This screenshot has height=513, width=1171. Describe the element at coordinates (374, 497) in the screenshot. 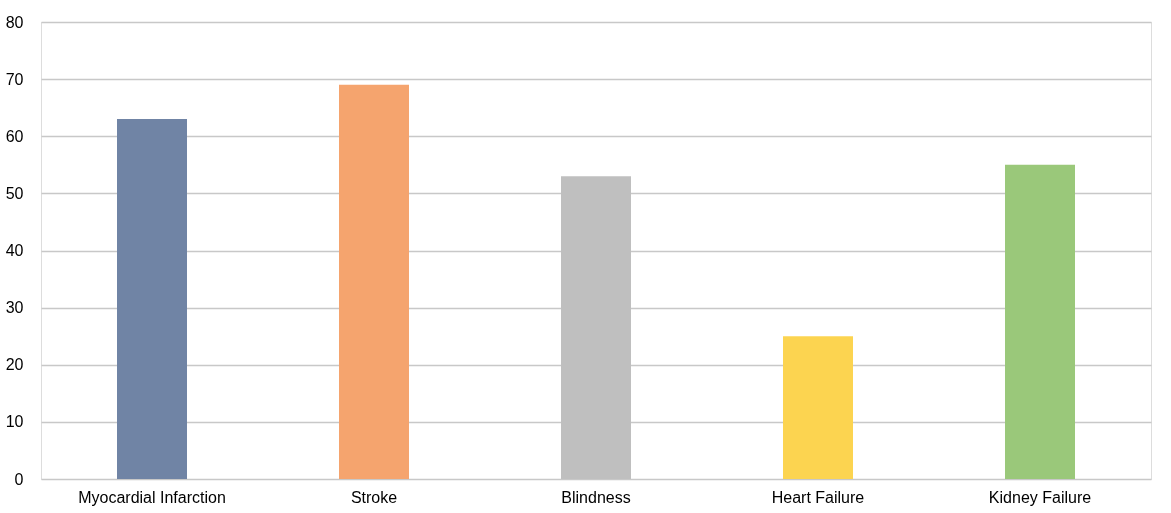

I see `x-tick-label: Stroke` at that location.